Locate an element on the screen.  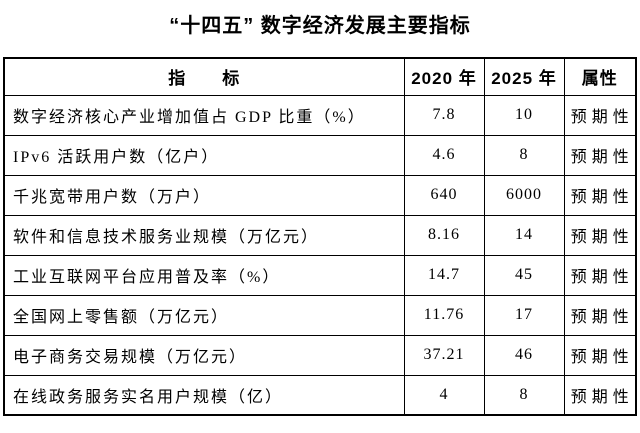
table-row: IPv6 活跃用户数（亿户） 4.6 8 预期性 is located at coordinates (320, 155).